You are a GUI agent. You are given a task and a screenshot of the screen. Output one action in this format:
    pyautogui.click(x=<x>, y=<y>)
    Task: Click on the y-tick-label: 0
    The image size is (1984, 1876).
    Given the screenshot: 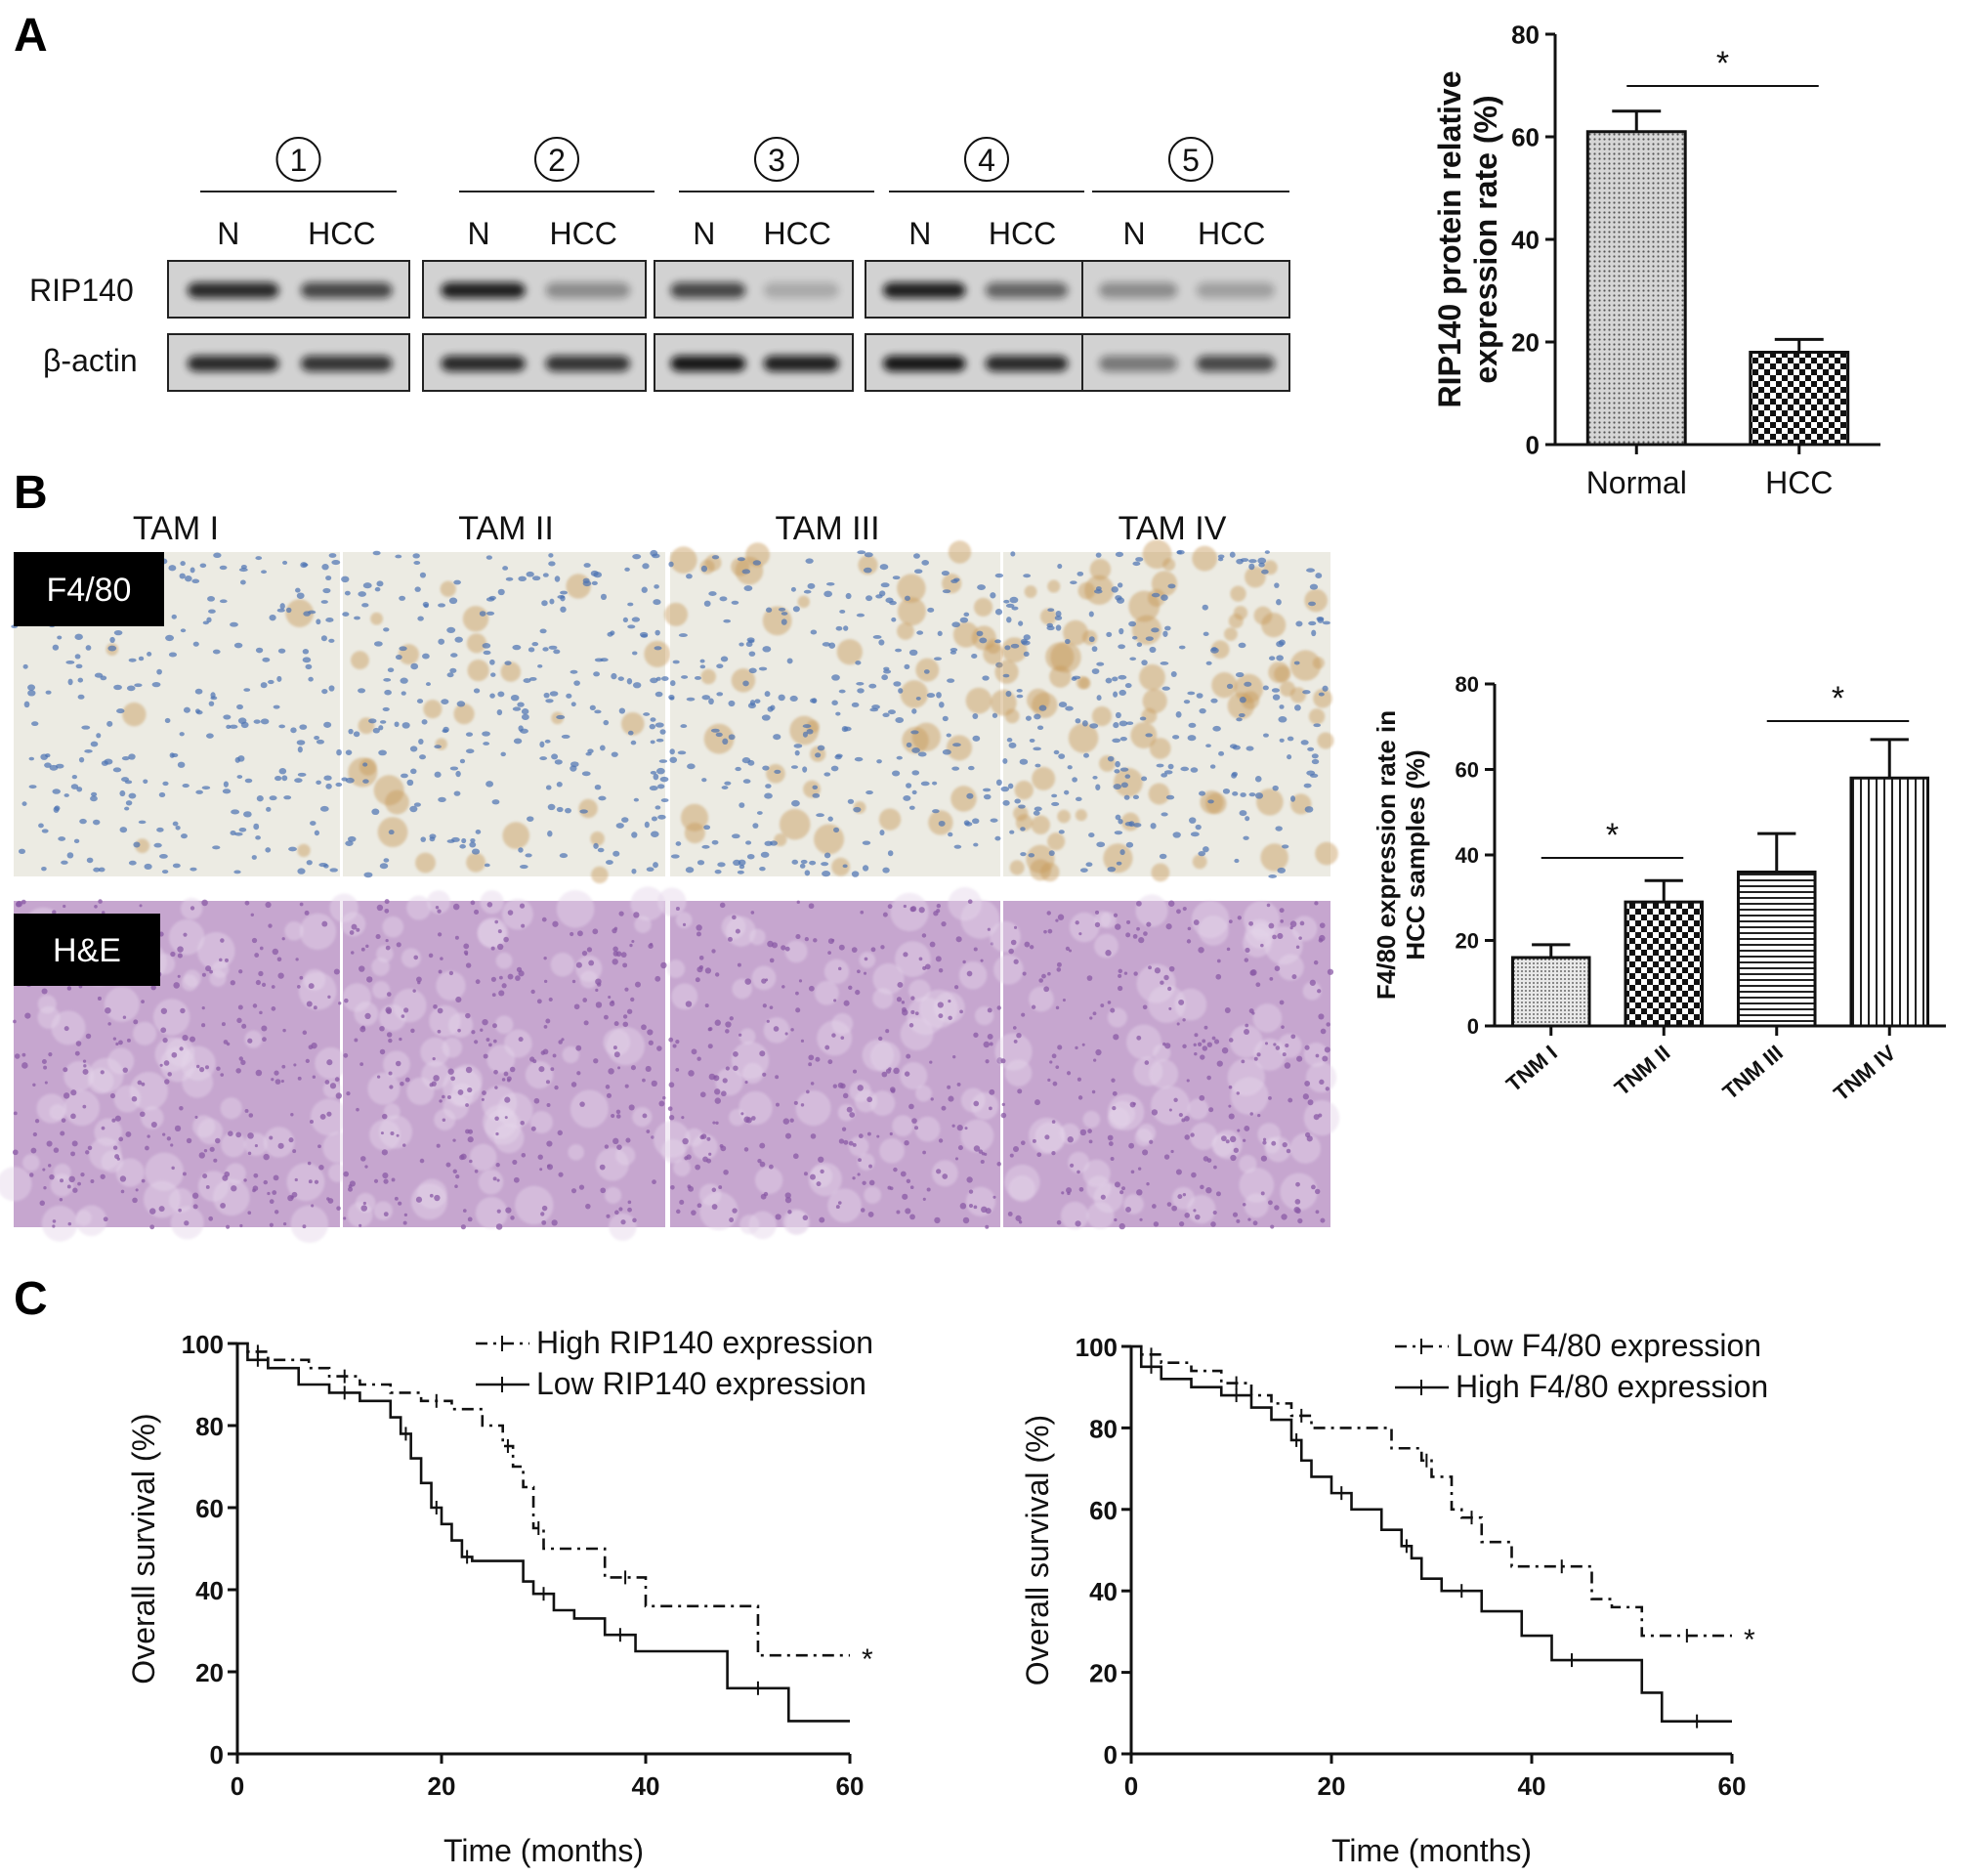 What is the action you would take?
    pyautogui.click(x=1473, y=1026)
    